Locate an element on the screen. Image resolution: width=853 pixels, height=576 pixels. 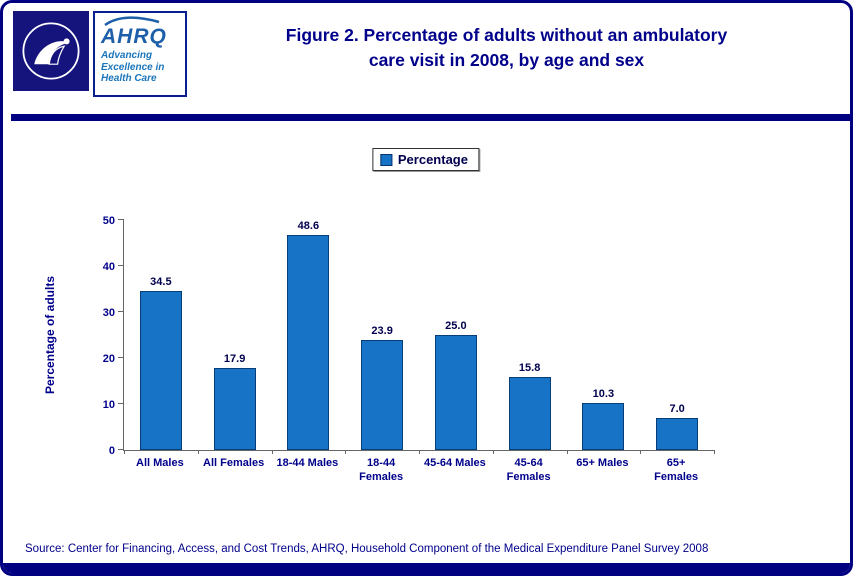
ahrq-logo: AHRQ Advancing Excellence in Health Care is located at coordinates (140, 54).